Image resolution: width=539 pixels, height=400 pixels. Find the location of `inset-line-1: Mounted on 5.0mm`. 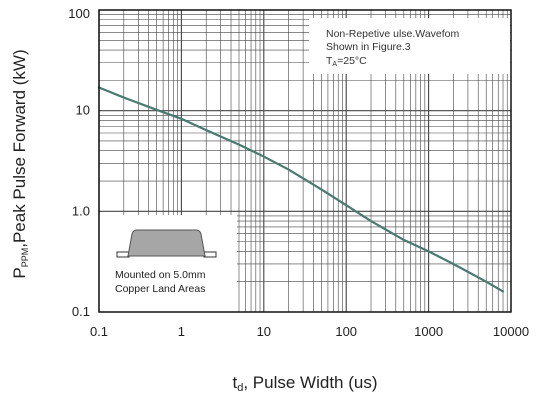

inset-line-1: Mounted on 5.0mm is located at coordinates (160, 275).